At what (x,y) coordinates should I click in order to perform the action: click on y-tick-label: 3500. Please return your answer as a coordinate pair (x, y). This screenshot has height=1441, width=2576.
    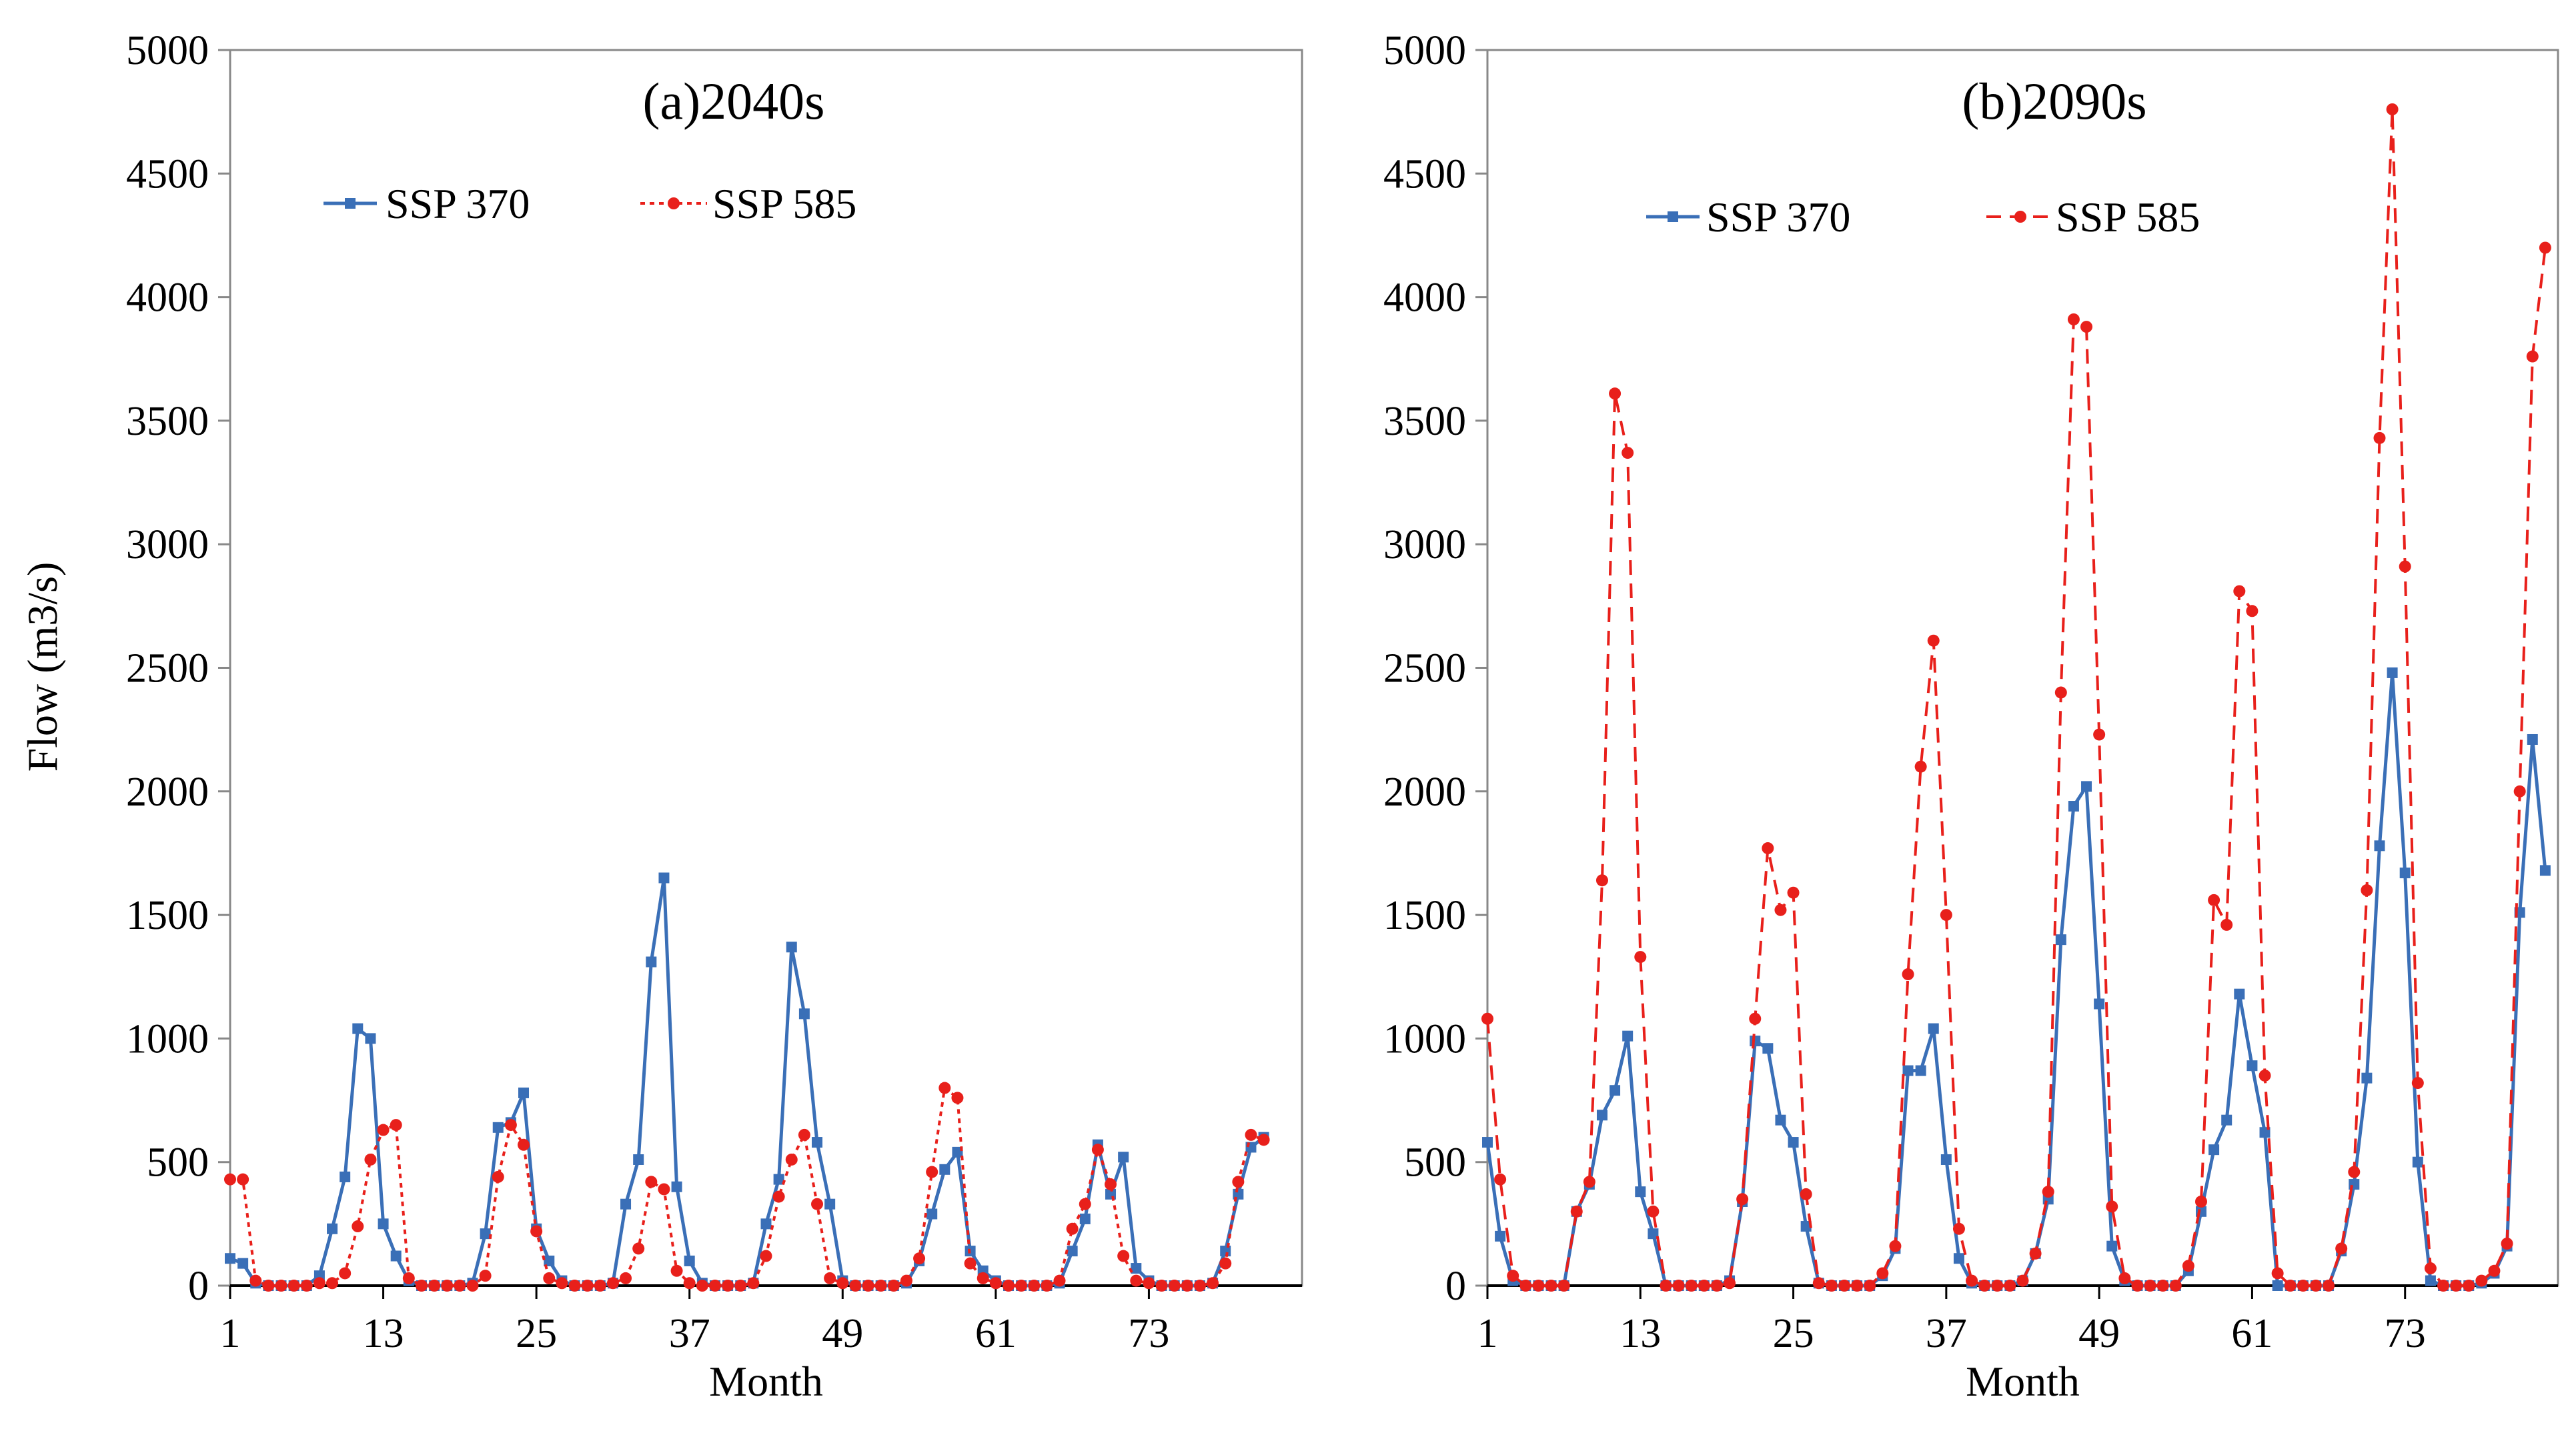
    Looking at the image, I should click on (1424, 421).